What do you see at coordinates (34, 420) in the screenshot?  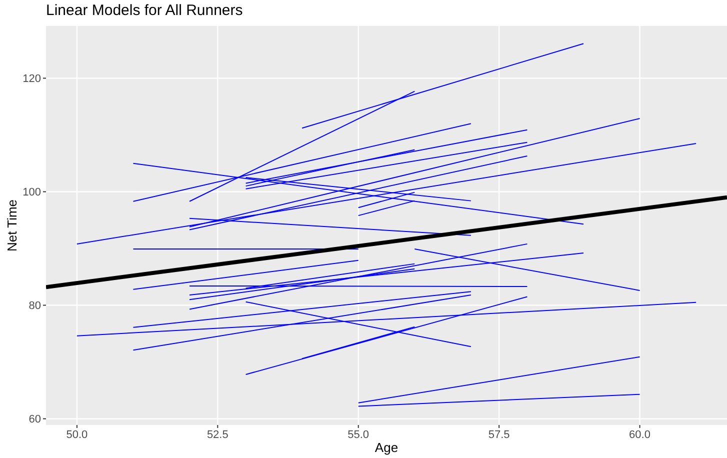 I see `y-tick-label: 60` at bounding box center [34, 420].